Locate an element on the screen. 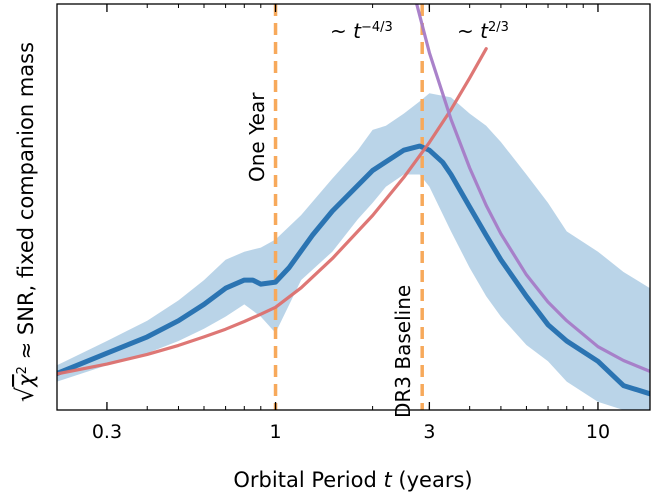  x-tick-label: 0.3 is located at coordinates (107, 432).